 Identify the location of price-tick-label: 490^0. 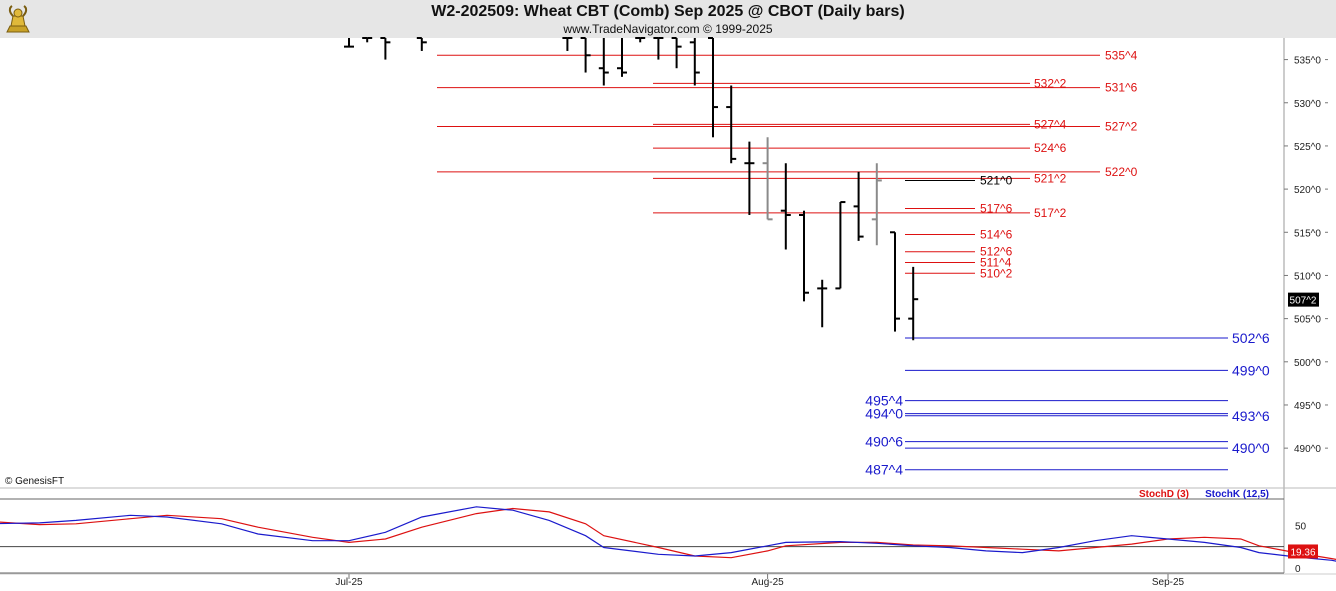
(1307, 449).